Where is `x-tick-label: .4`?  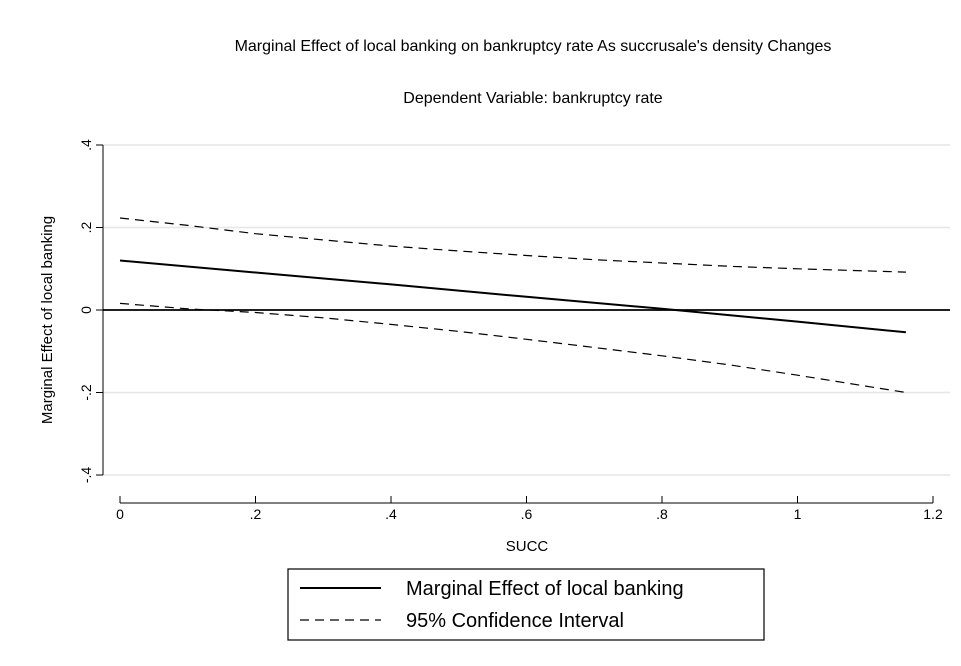 x-tick-label: .4 is located at coordinates (391, 514).